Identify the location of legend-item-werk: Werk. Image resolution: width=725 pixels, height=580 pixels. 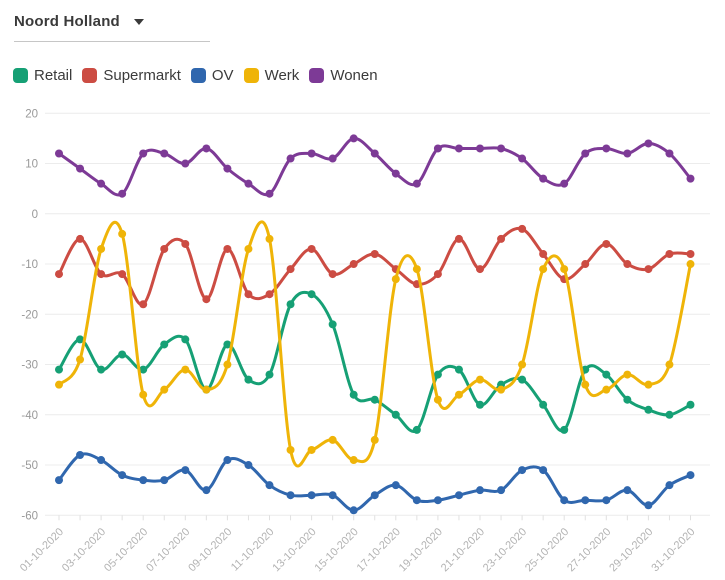
(271, 75).